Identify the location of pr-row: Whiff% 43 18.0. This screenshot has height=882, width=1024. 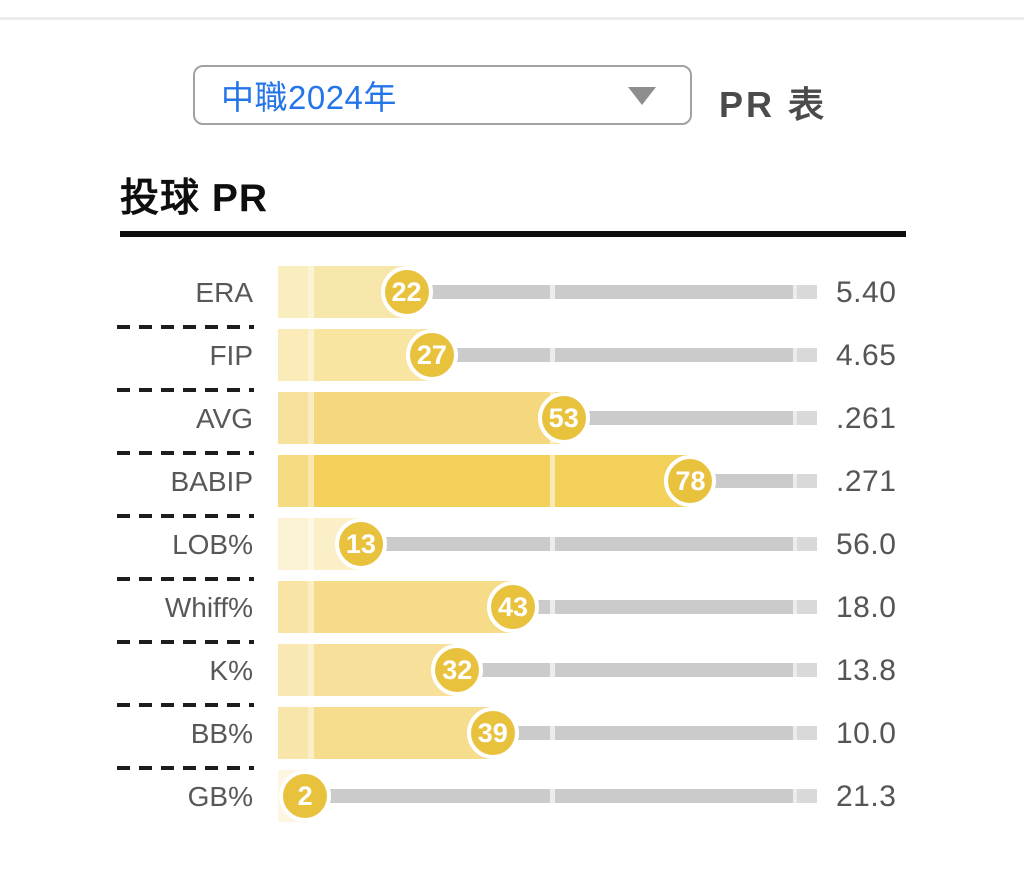
(515, 607).